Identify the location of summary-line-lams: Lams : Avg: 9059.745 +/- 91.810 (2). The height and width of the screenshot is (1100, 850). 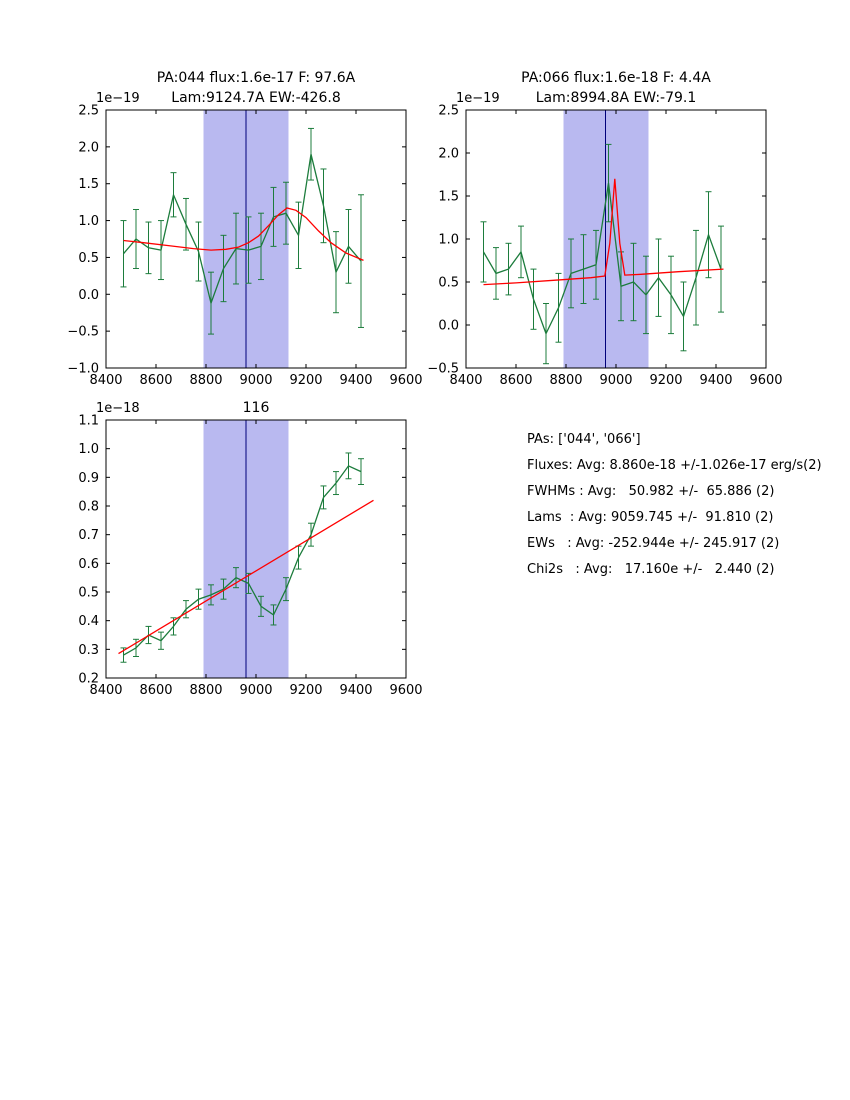
(650, 517).